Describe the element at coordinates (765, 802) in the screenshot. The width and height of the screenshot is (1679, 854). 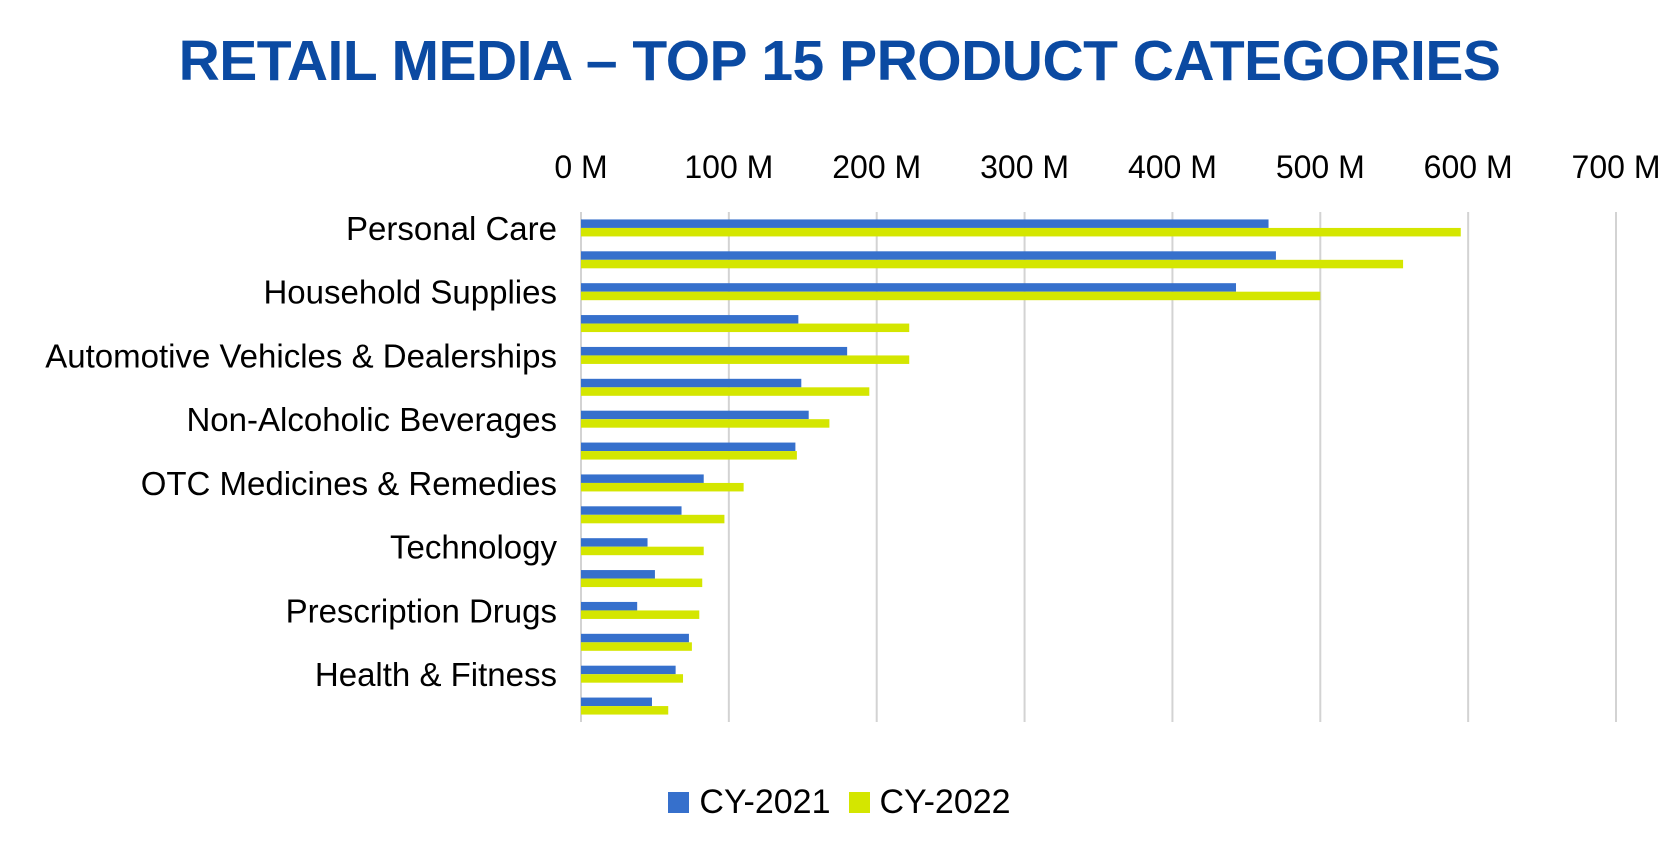
I see `legend-label-2021: CY-2021` at that location.